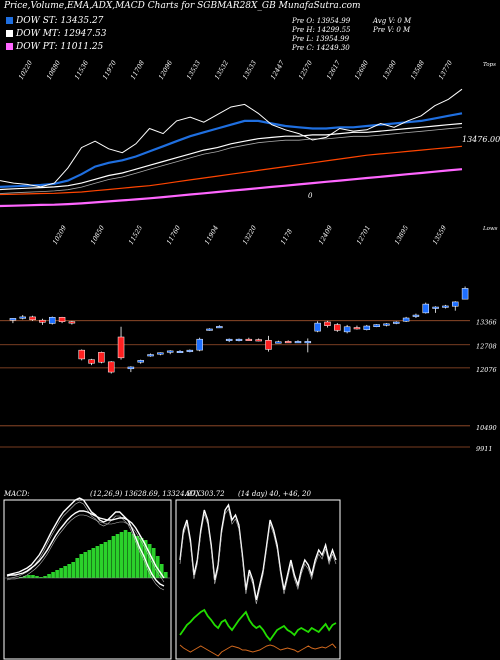 The width and height of the screenshot is (500, 660). Describe the element at coordinates (258, 650) in the screenshot. I see `adx-minus-di-line` at that location.